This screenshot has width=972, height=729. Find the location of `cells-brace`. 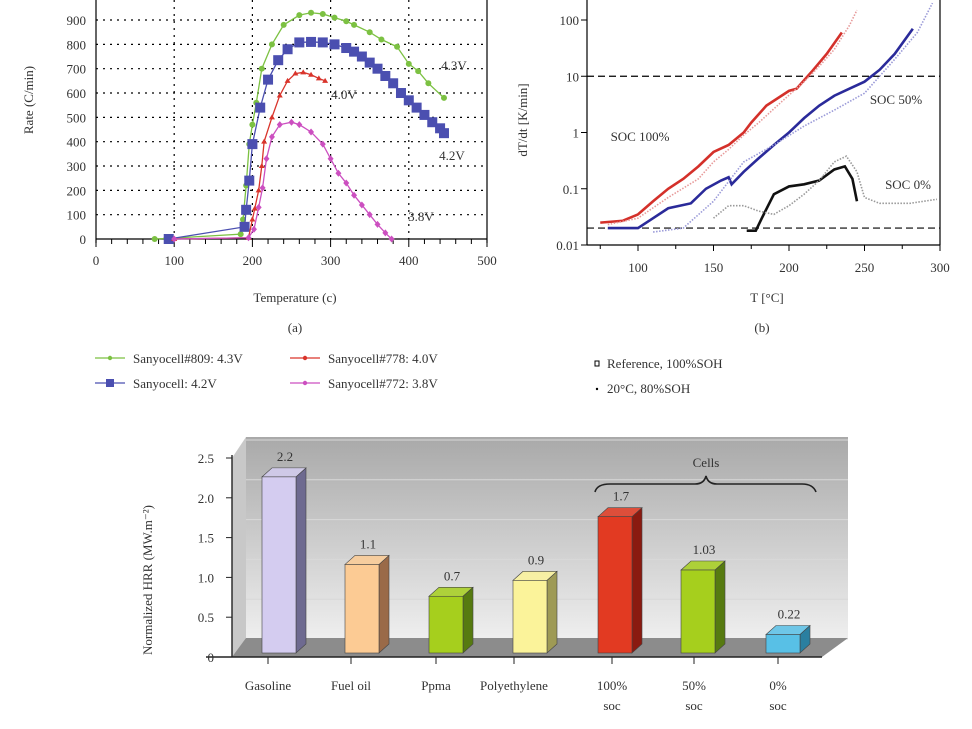

cells-brace is located at coordinates (705, 484).